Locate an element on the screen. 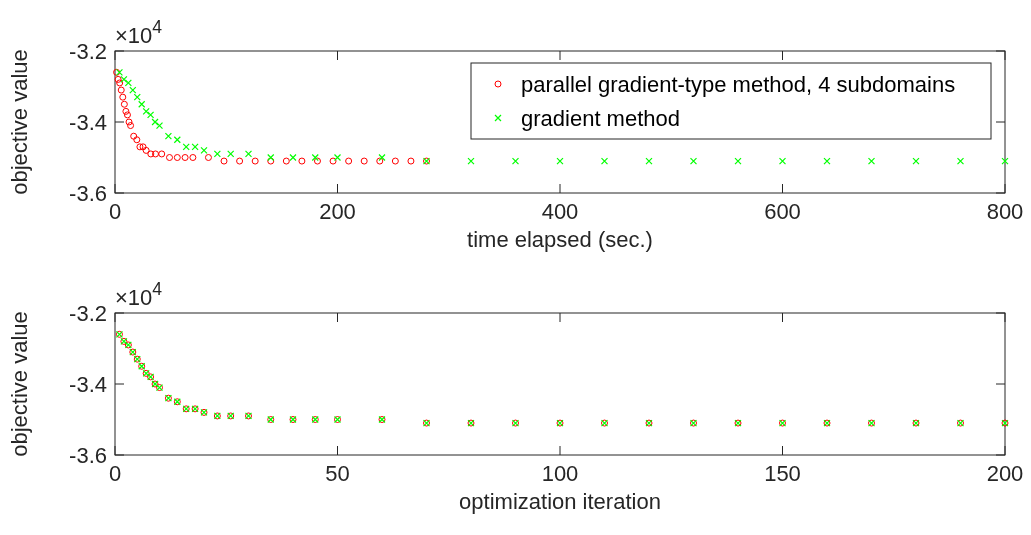 This screenshot has width=1031, height=535. x-tick-label: 800 is located at coordinates (1005, 211).